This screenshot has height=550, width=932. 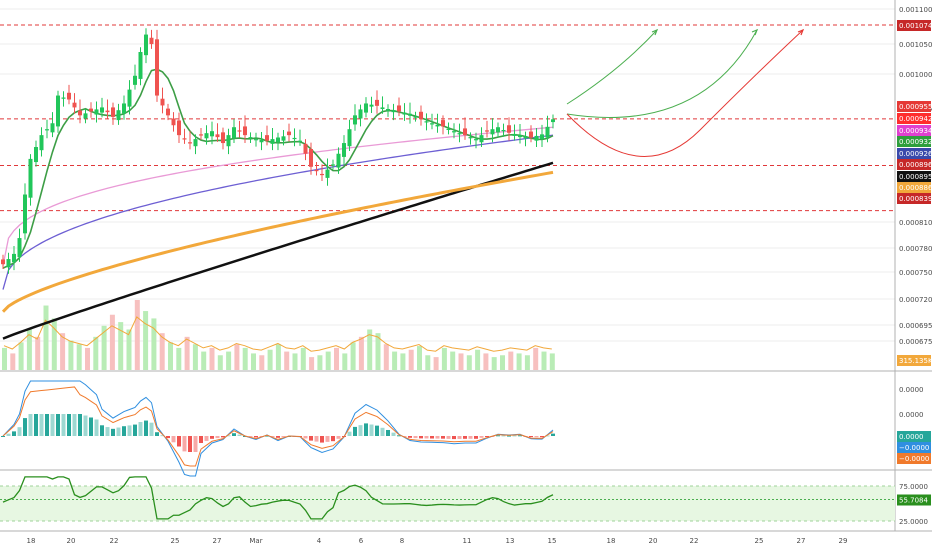 What do you see at coordinates (914, 459) in the screenshot?
I see `macd-tag-label: −0.0000` at bounding box center [914, 459].